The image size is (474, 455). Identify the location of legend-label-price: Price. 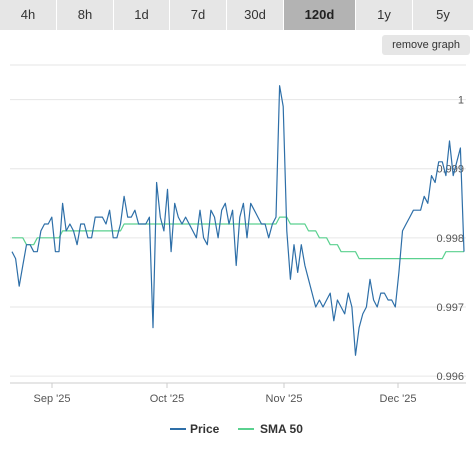
(205, 429).